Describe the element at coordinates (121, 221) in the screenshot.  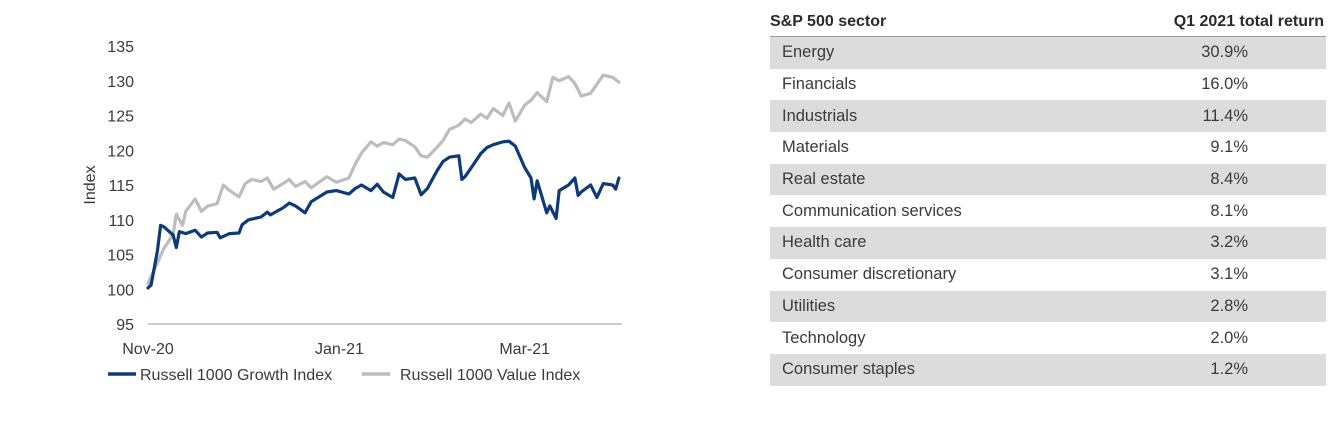
I see `y-tick-label: 110` at that location.